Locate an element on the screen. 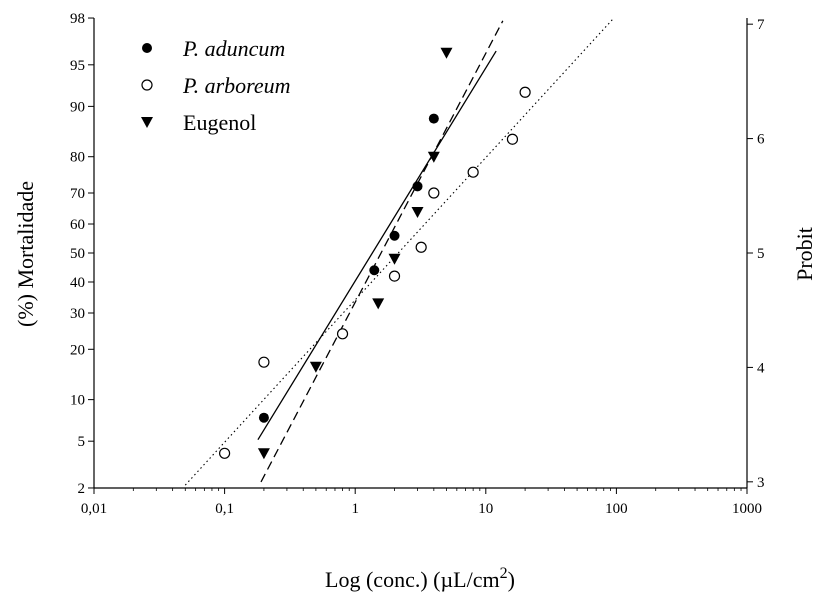 The image size is (821, 599). y-tick-label: 10 is located at coordinates (77, 401).